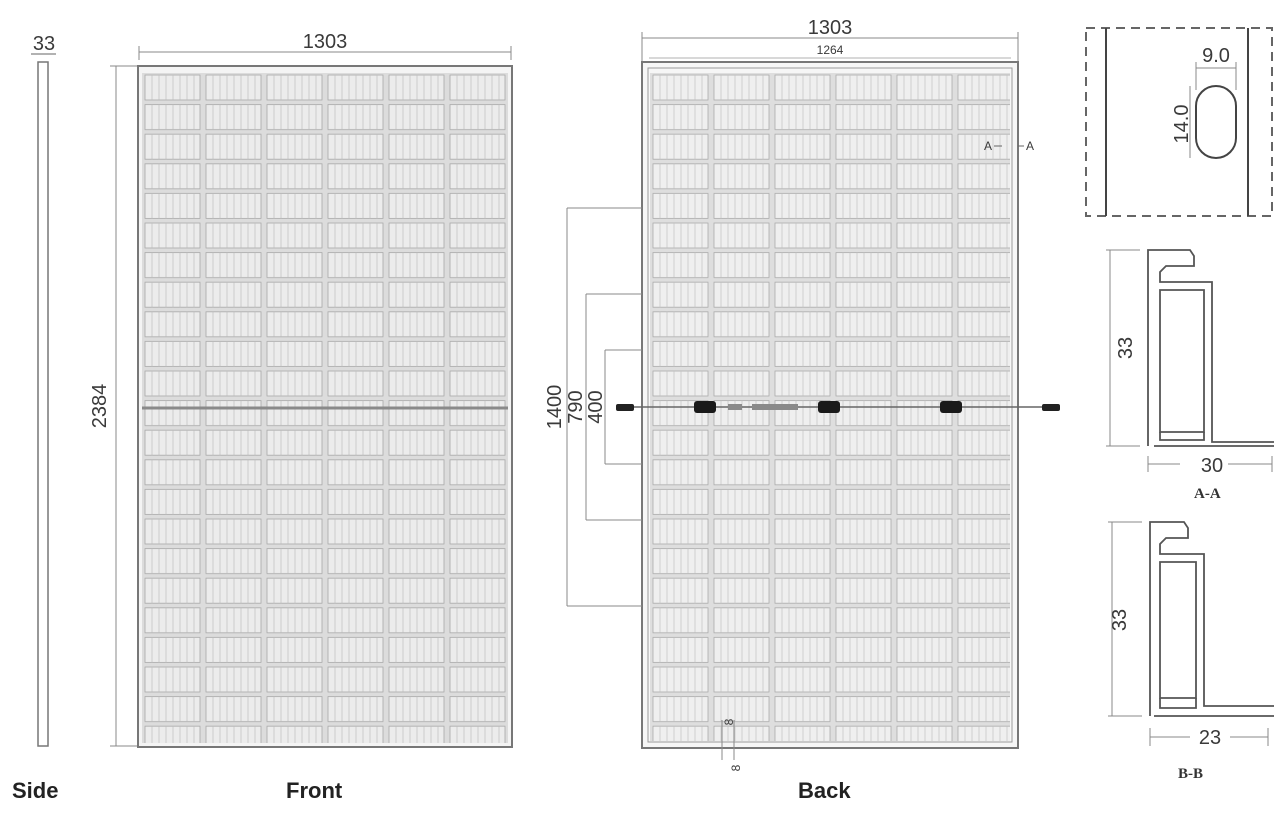 This screenshot has width=1274, height=813. I want to click on detail-border, so click(1179, 122).